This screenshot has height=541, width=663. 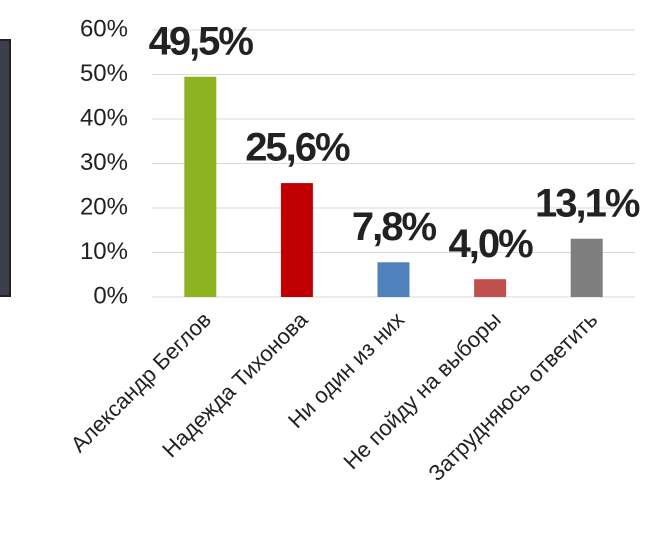 I want to click on value-label: 25,6%, so click(x=297, y=148).